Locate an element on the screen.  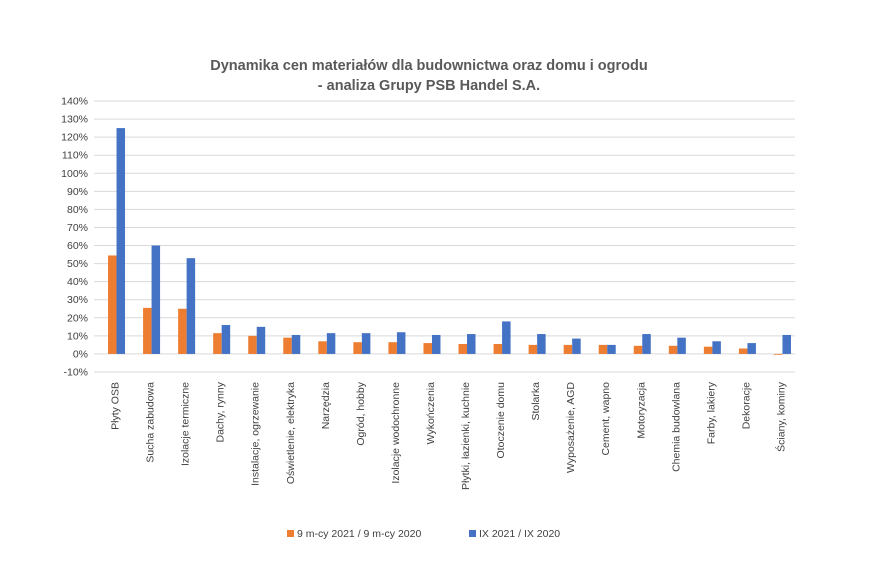
category-label: Cement, wapno is located at coordinates (606, 419).